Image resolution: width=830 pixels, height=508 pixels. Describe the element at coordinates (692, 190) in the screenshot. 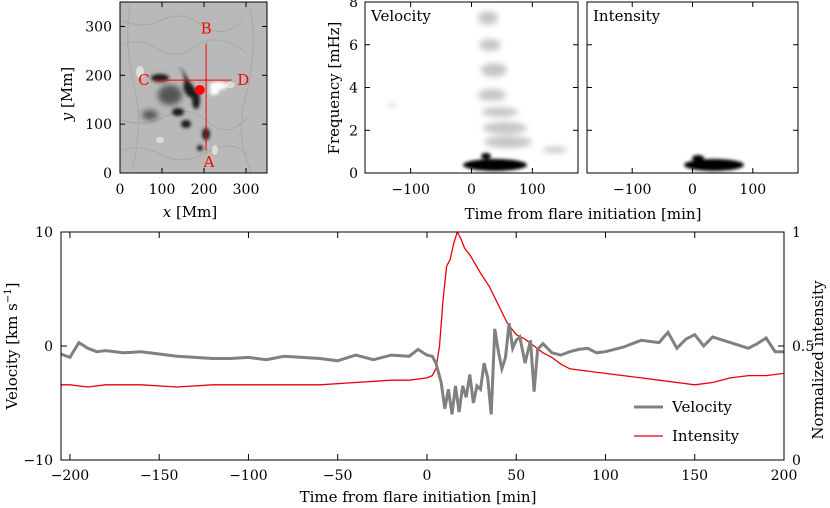

I see `intensity-spectrum-x-tick-label: 0` at that location.